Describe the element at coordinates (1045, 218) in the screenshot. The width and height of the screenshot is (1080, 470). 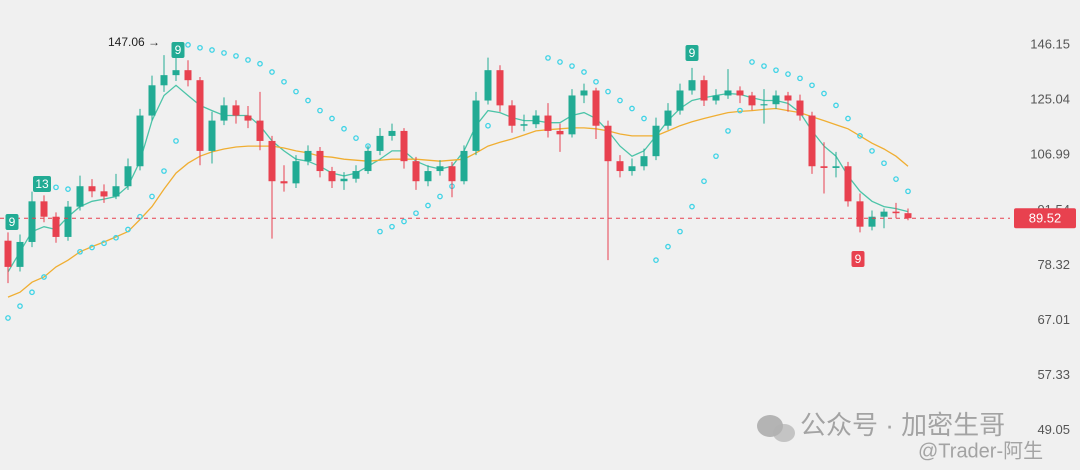
I see `last-price-label: 89.52` at that location.